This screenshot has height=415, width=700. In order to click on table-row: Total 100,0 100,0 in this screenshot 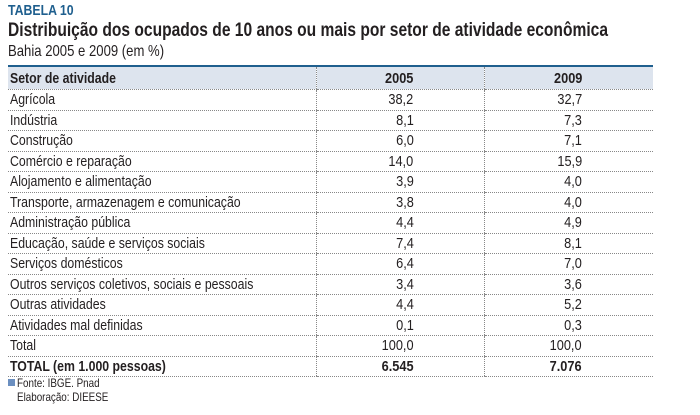, I will do `click(330, 346)`.